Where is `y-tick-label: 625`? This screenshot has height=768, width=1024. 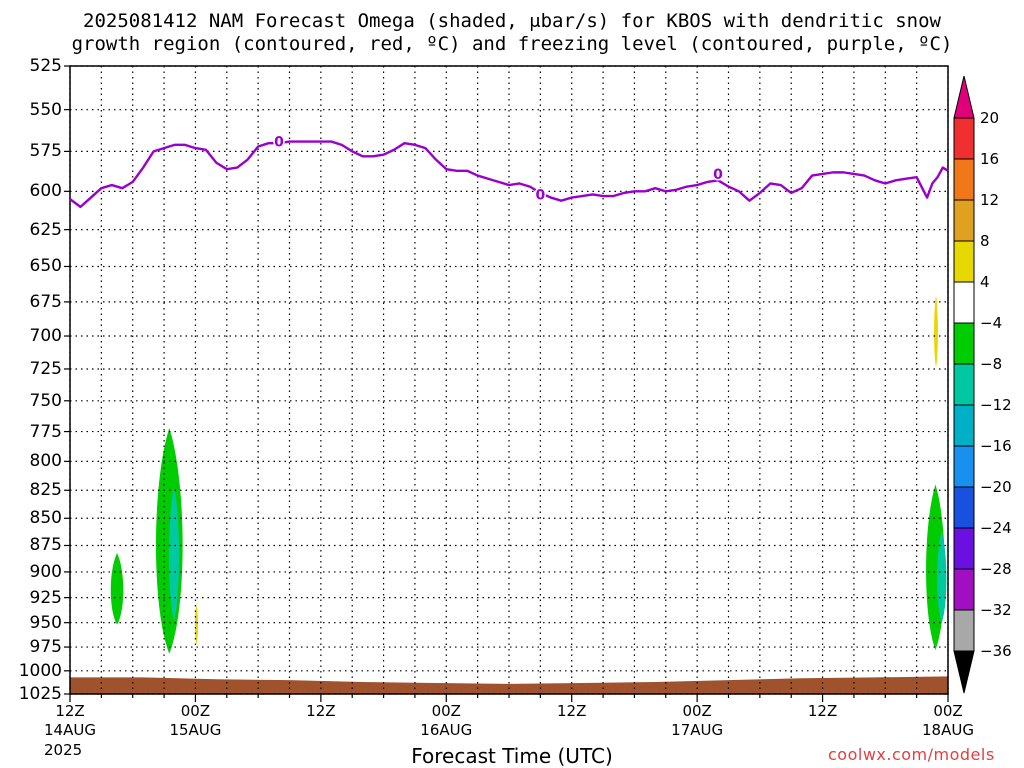 y-tick-label: 625 is located at coordinates (45, 229).